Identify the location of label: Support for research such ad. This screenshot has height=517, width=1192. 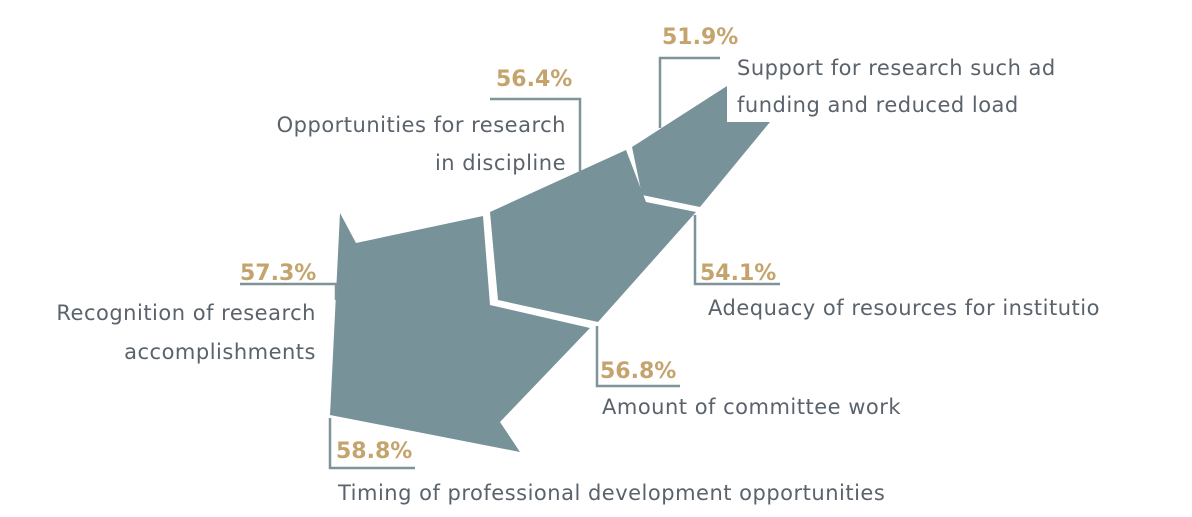
(896, 68).